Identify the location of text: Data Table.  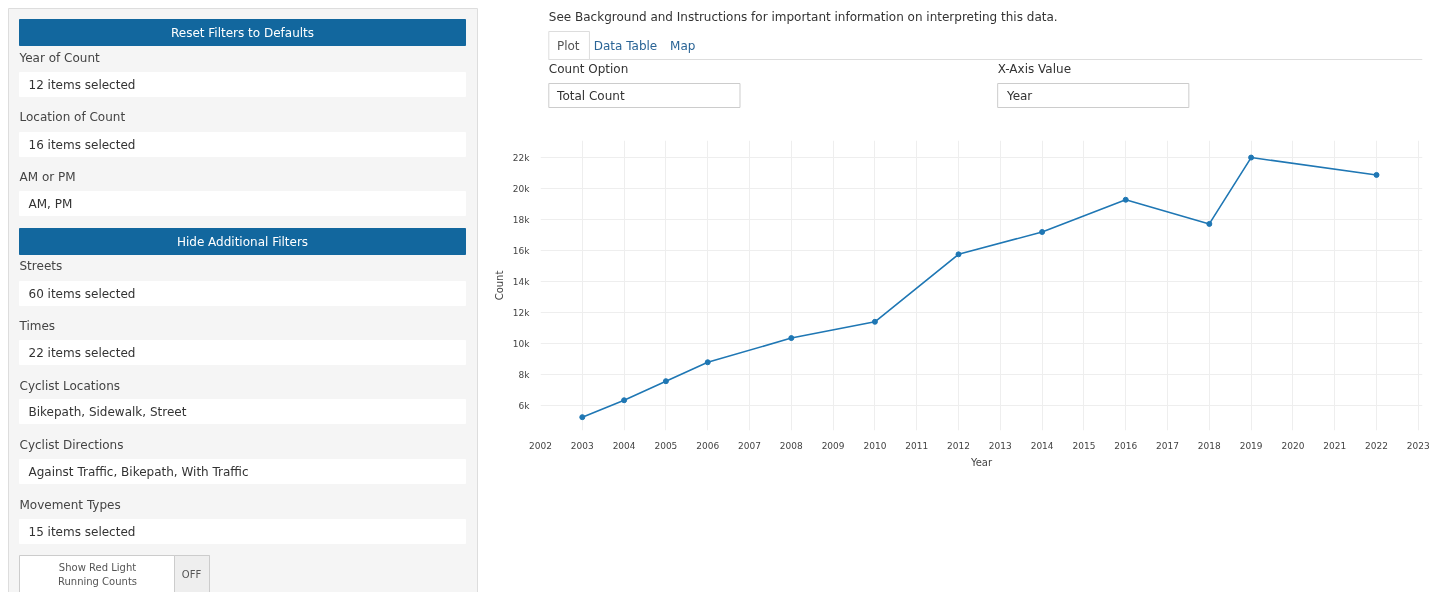
(625, 45).